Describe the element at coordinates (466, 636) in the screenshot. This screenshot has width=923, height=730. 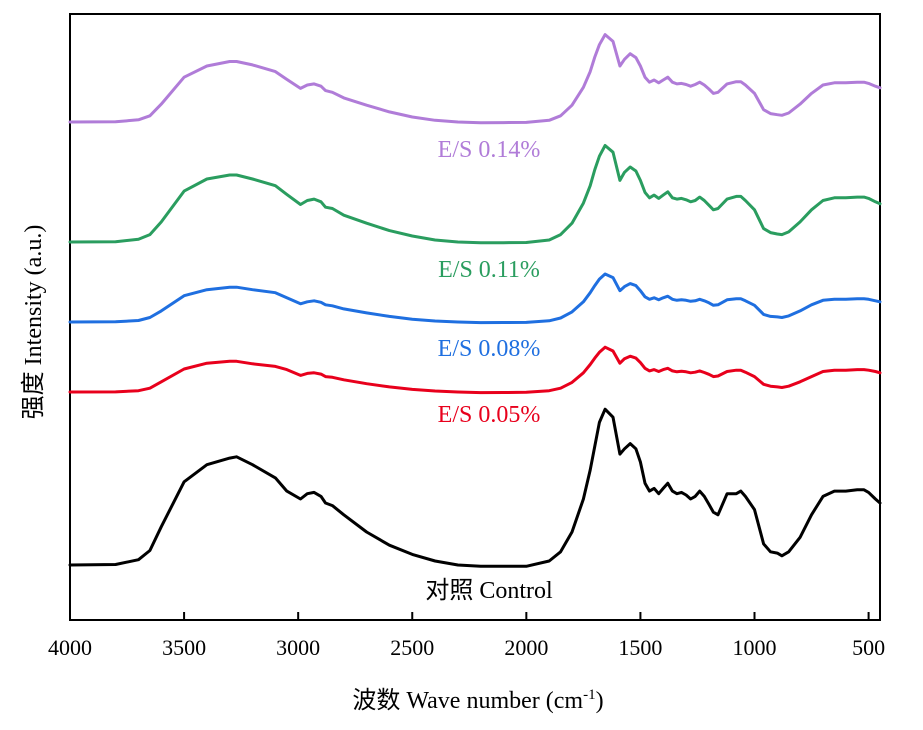
I see `x-tick-layer: 4000 3500 3000 2500 2000 1500 1000 500` at that location.